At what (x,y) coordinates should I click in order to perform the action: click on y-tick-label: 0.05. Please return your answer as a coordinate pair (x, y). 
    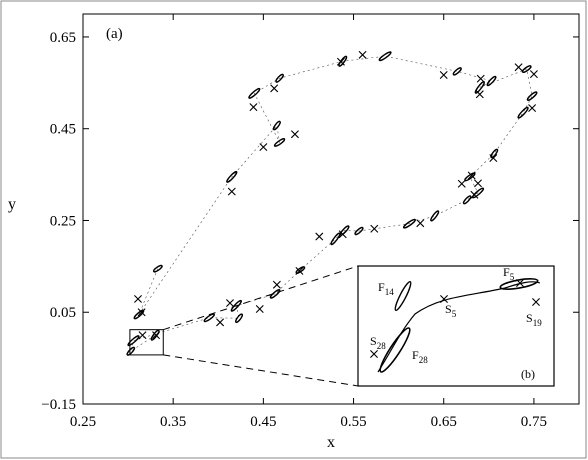
    Looking at the image, I should click on (63, 313).